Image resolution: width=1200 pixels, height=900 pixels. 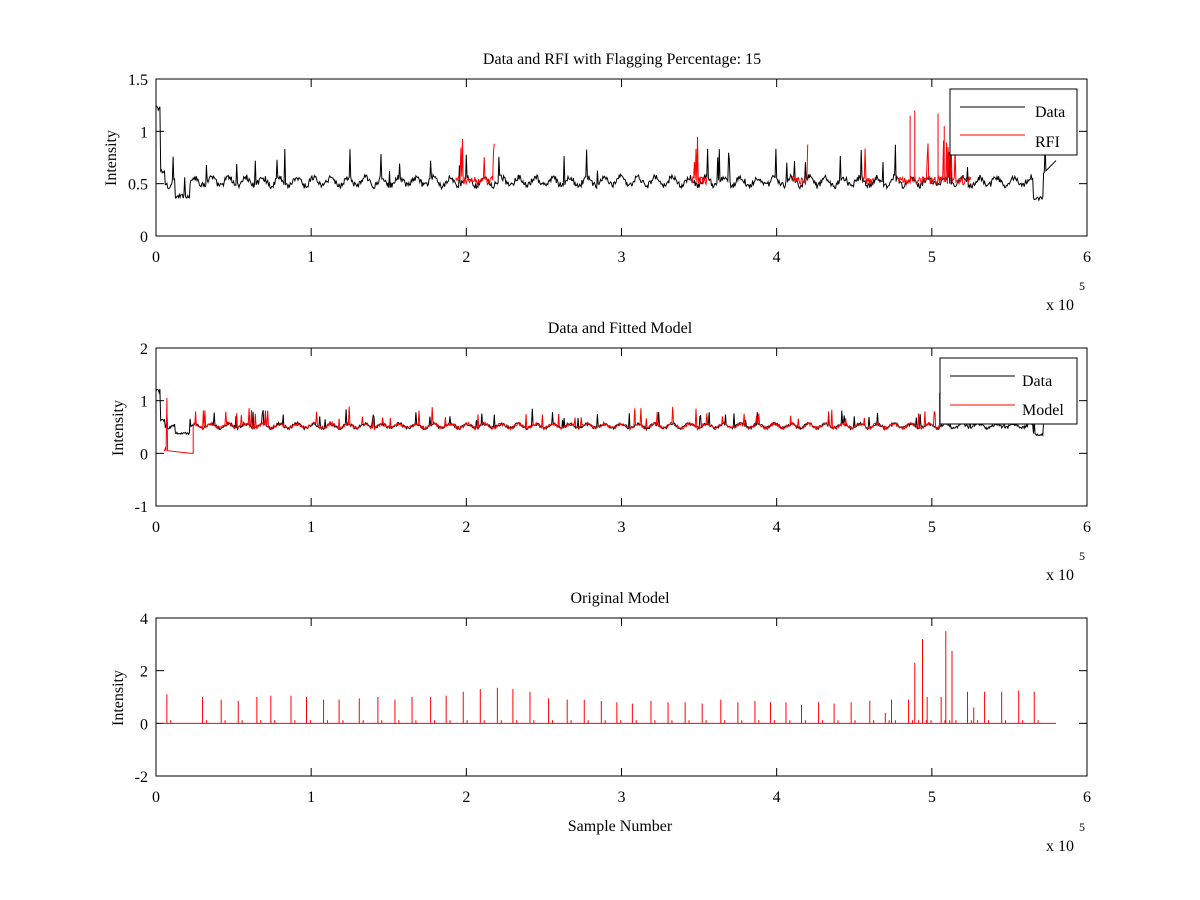 I want to click on panel-2-x-exponent: 5, so click(x=1082, y=556).